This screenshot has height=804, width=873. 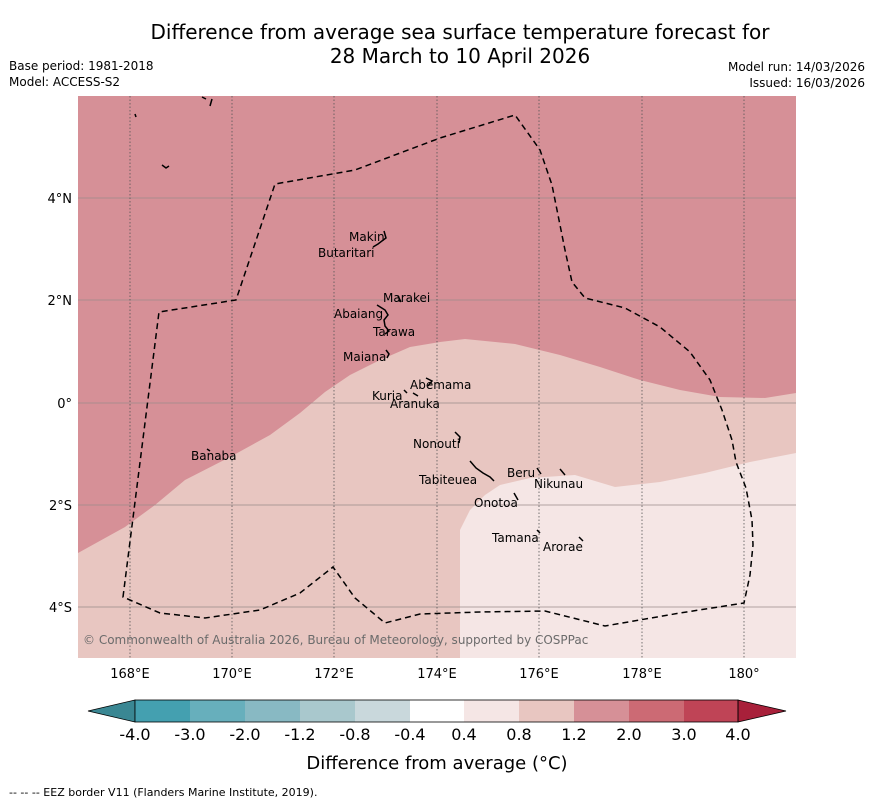 What do you see at coordinates (383, 319) in the screenshot?
I see `island-outline-tarawa` at bounding box center [383, 319].